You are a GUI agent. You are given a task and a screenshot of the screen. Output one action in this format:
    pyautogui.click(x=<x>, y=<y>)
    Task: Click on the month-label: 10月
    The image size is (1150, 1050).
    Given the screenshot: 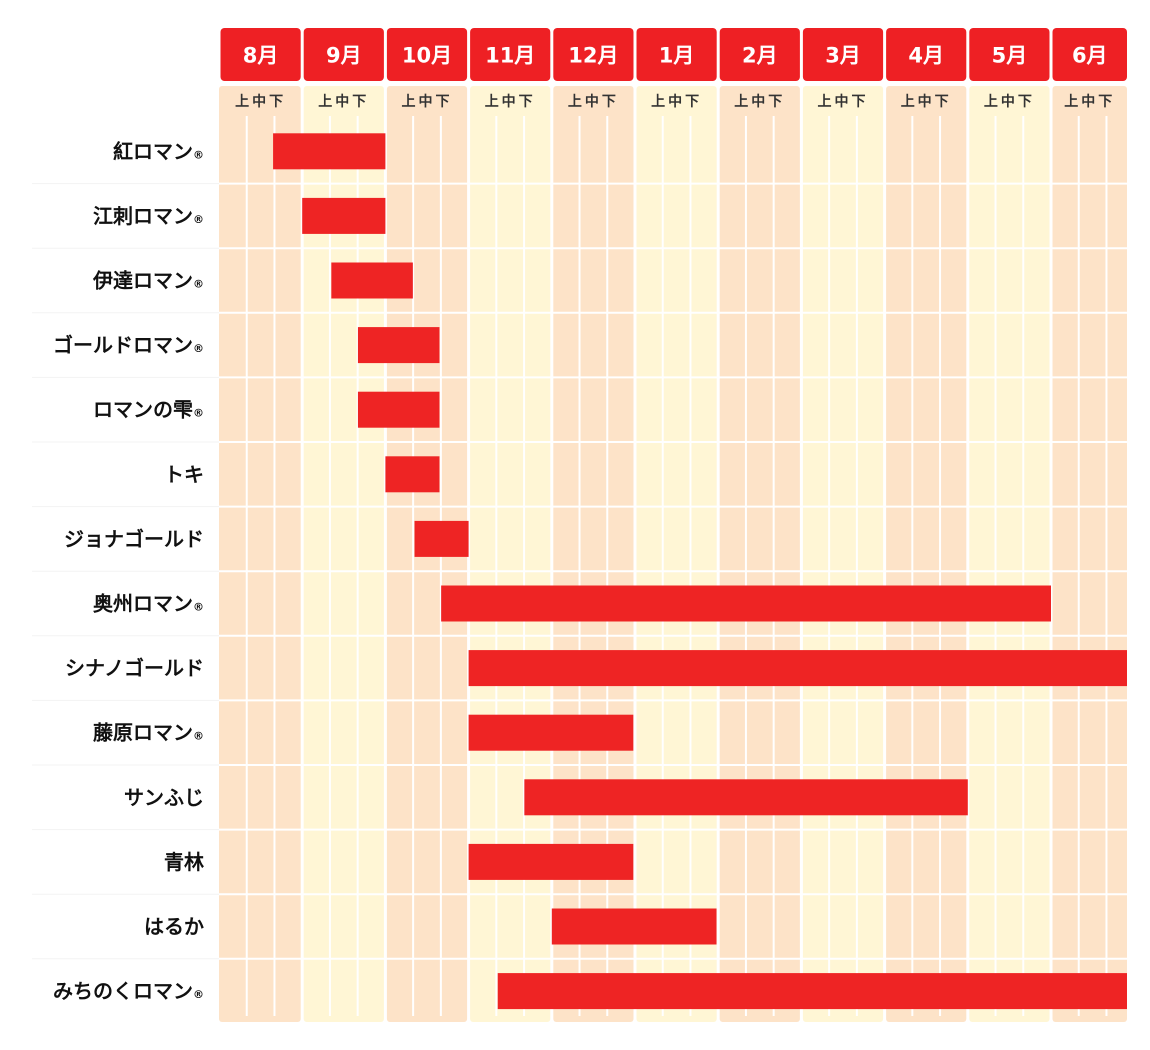 What is the action you would take?
    pyautogui.click(x=427, y=56)
    